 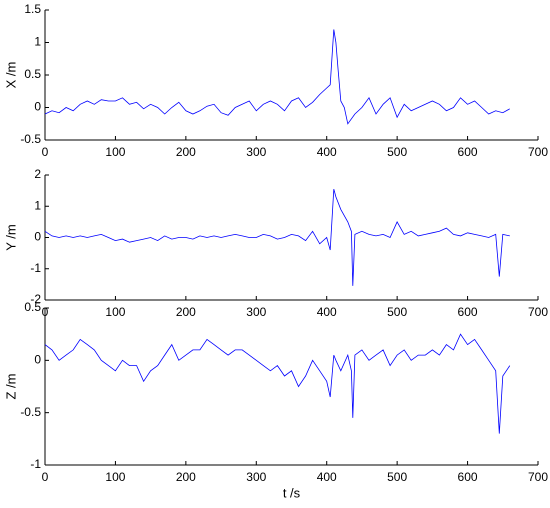 What do you see at coordinates (35, 299) in the screenshot?
I see `y-tick-label: -2` at bounding box center [35, 299].